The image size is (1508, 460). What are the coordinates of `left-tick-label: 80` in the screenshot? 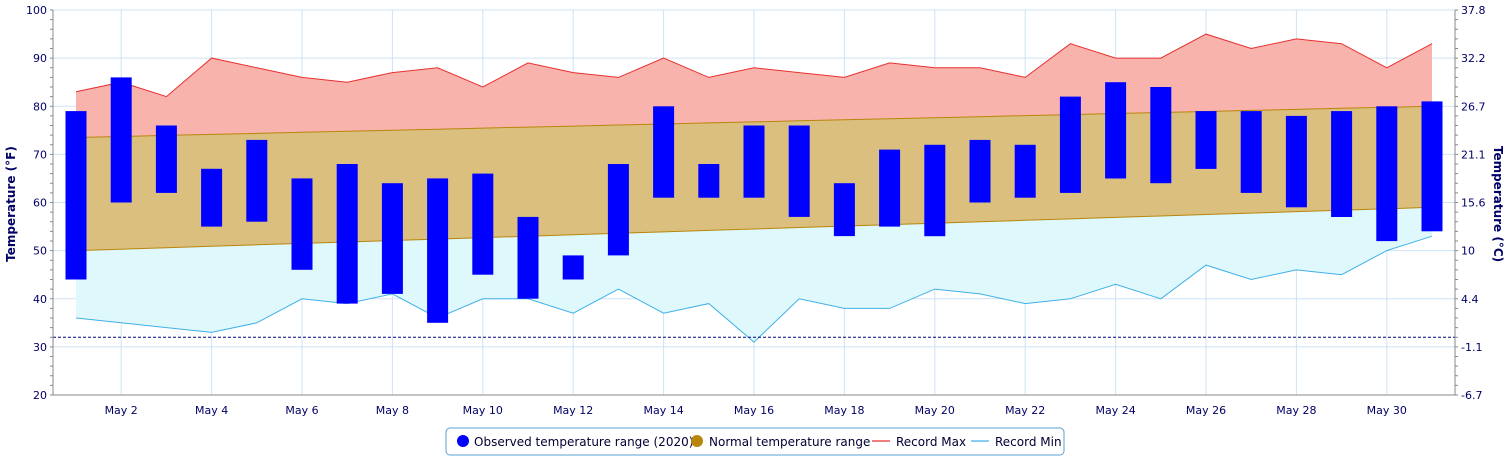 It's located at (40, 106).